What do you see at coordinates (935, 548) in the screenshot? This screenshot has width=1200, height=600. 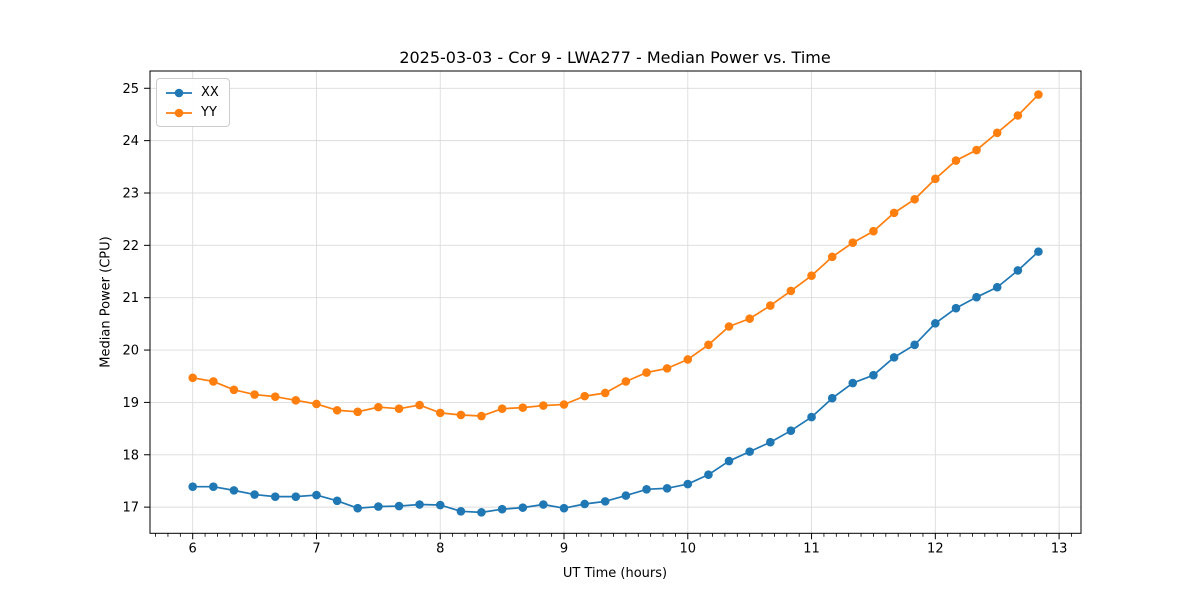 I see `x-tick-label: 12` at bounding box center [935, 548].